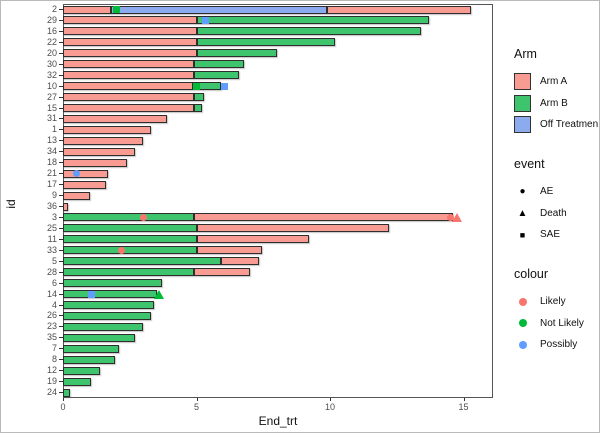 Image resolution: width=600 pixels, height=433 pixels. What do you see at coordinates (522, 323) in the screenshot?
I see `not-likely-dot-icon` at bounding box center [522, 323].